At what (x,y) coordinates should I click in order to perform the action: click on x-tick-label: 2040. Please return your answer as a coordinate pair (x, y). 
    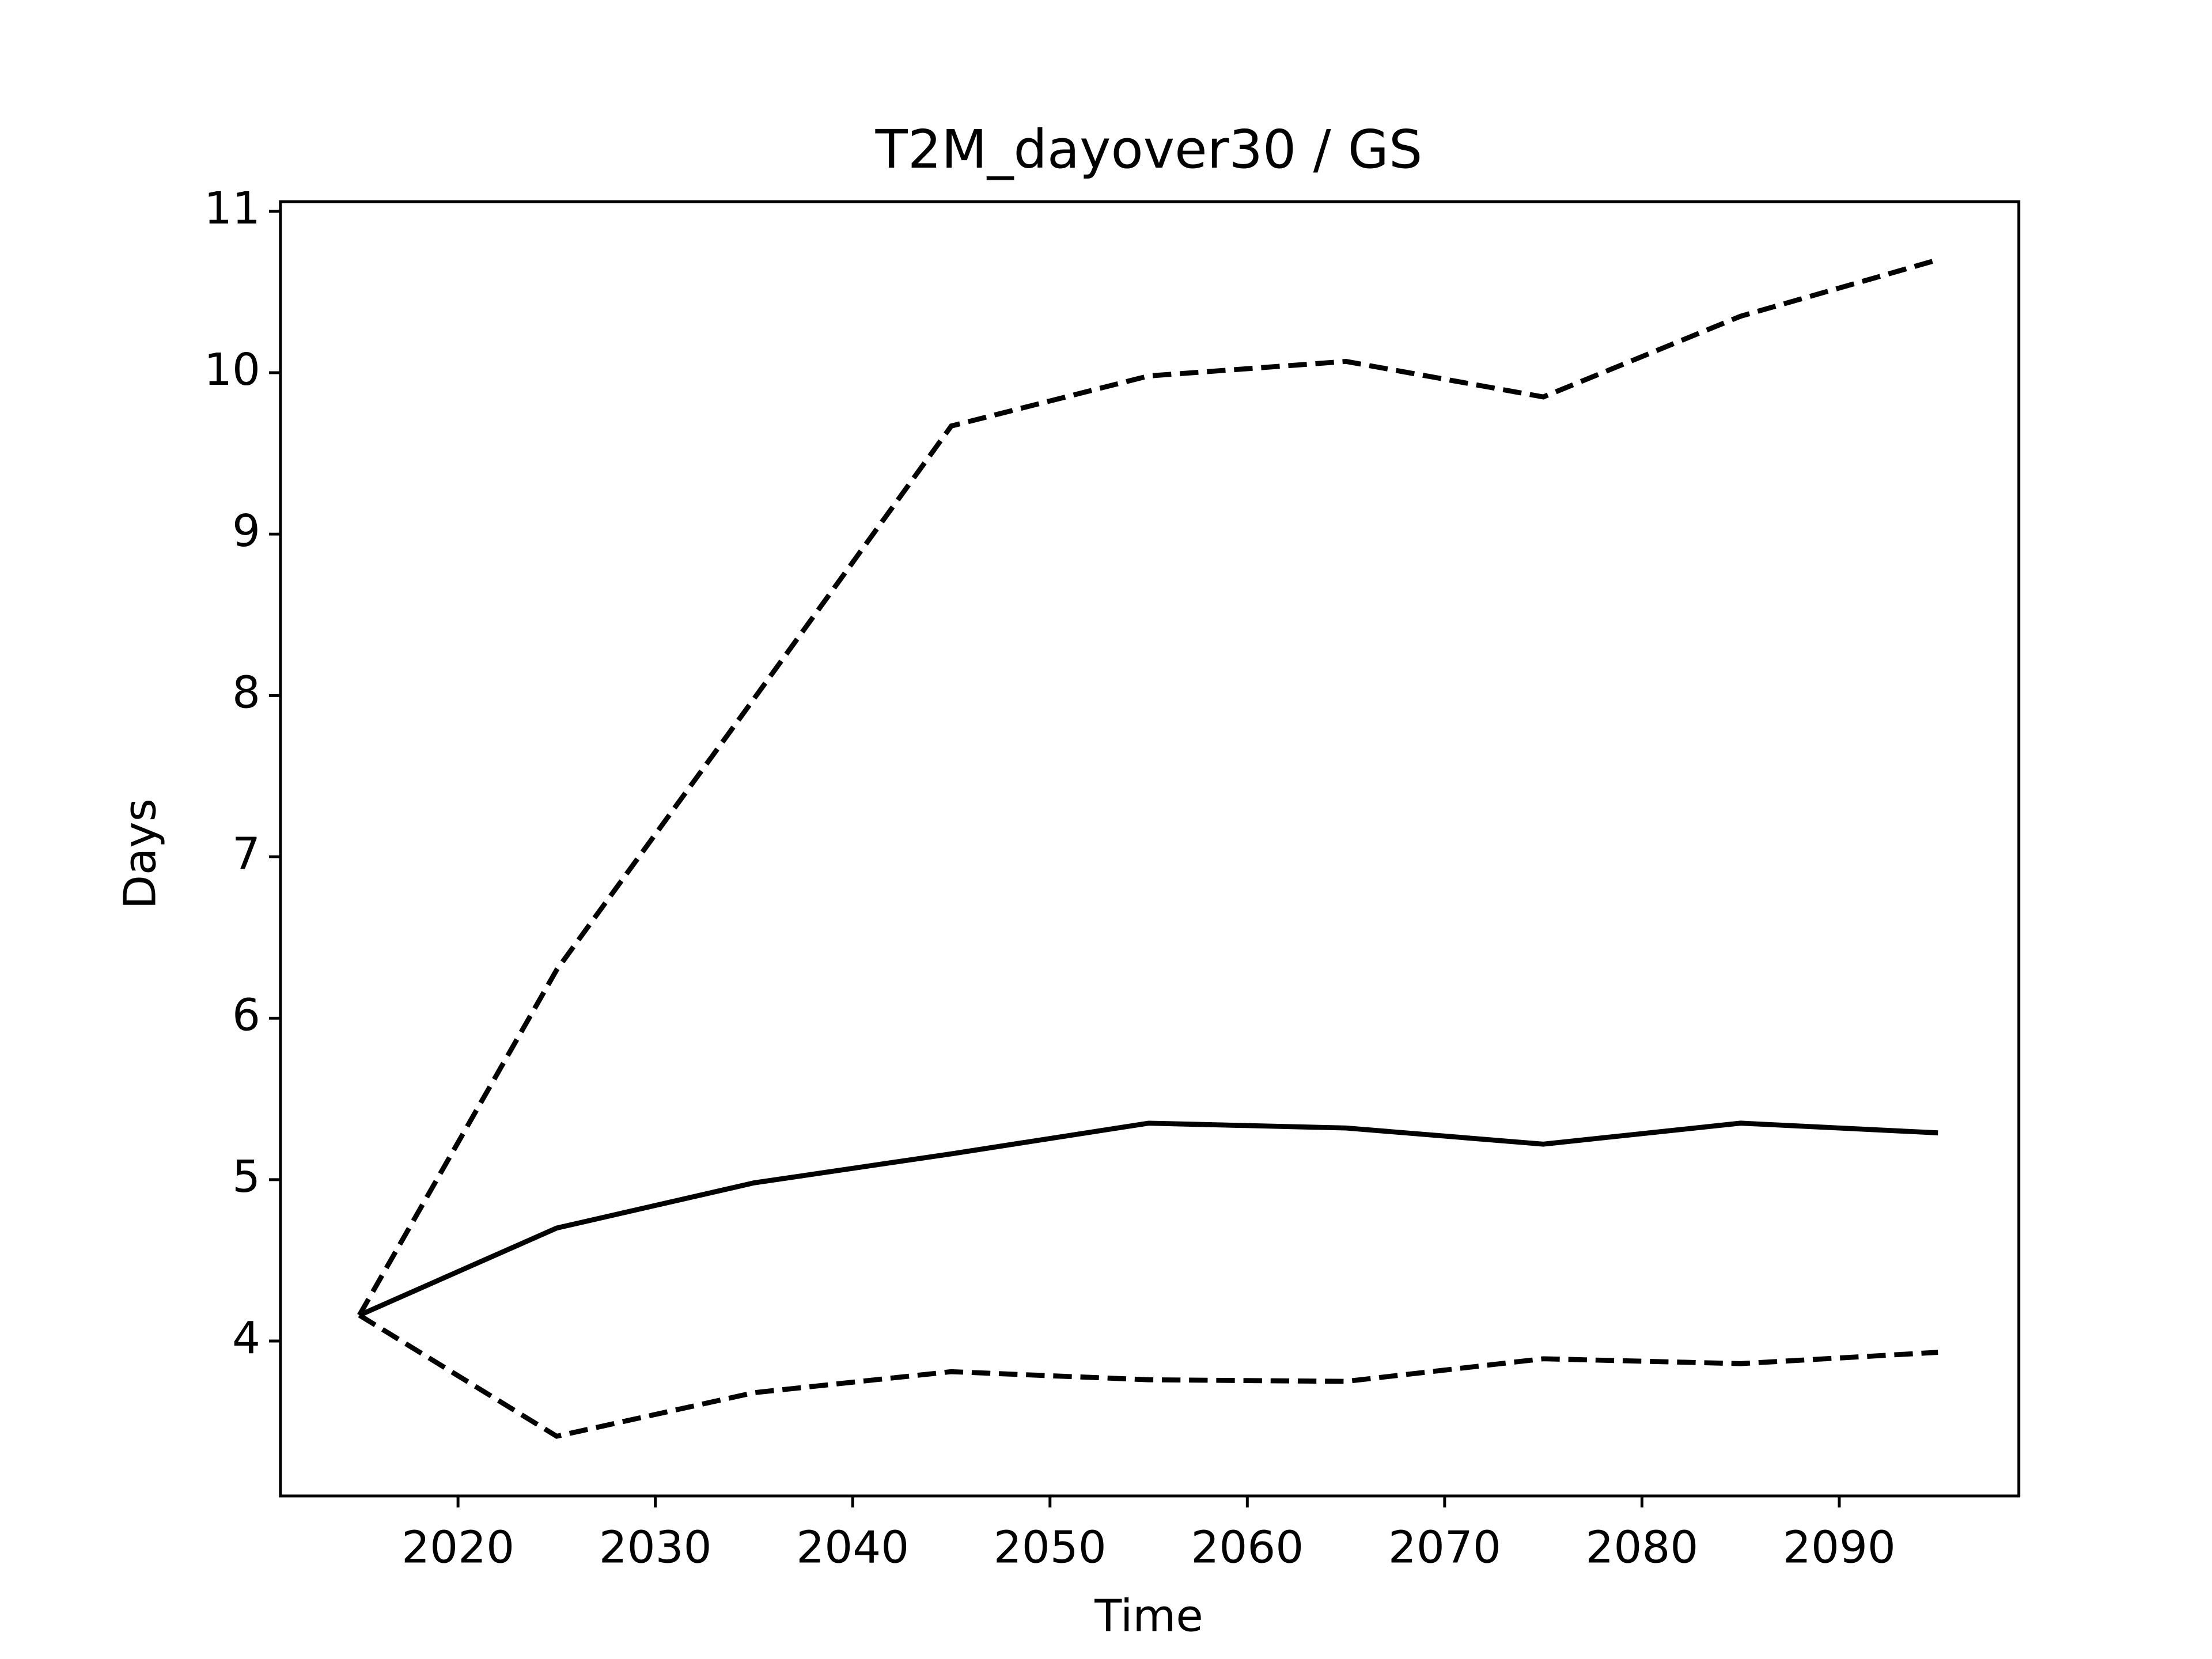
    Looking at the image, I should click on (852, 1547).